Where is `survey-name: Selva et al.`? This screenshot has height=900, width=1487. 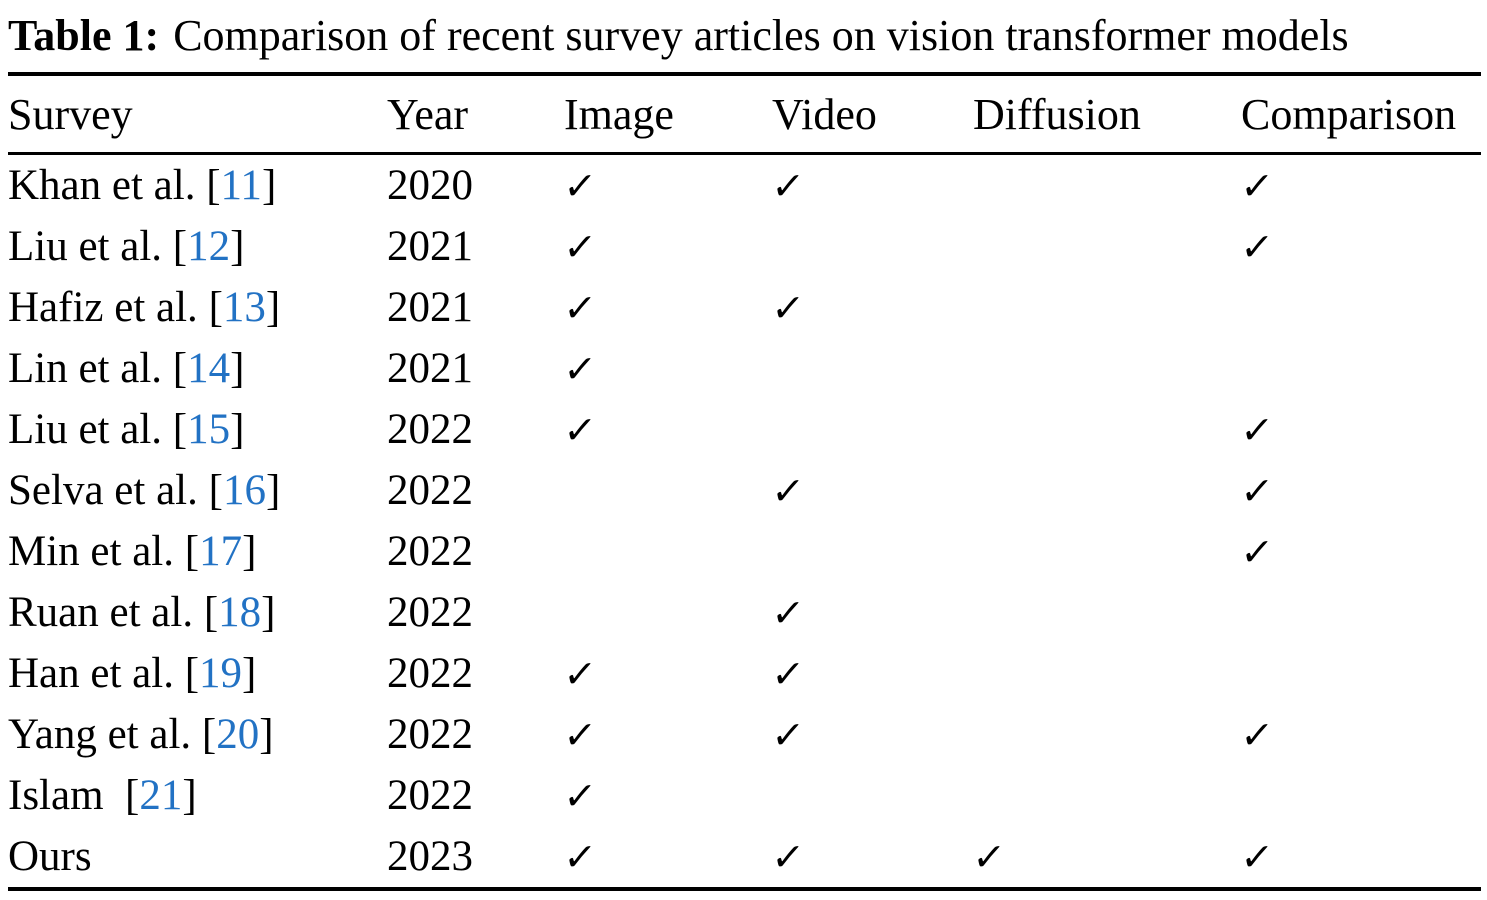 survey-name: Selva et al. is located at coordinates (103, 490).